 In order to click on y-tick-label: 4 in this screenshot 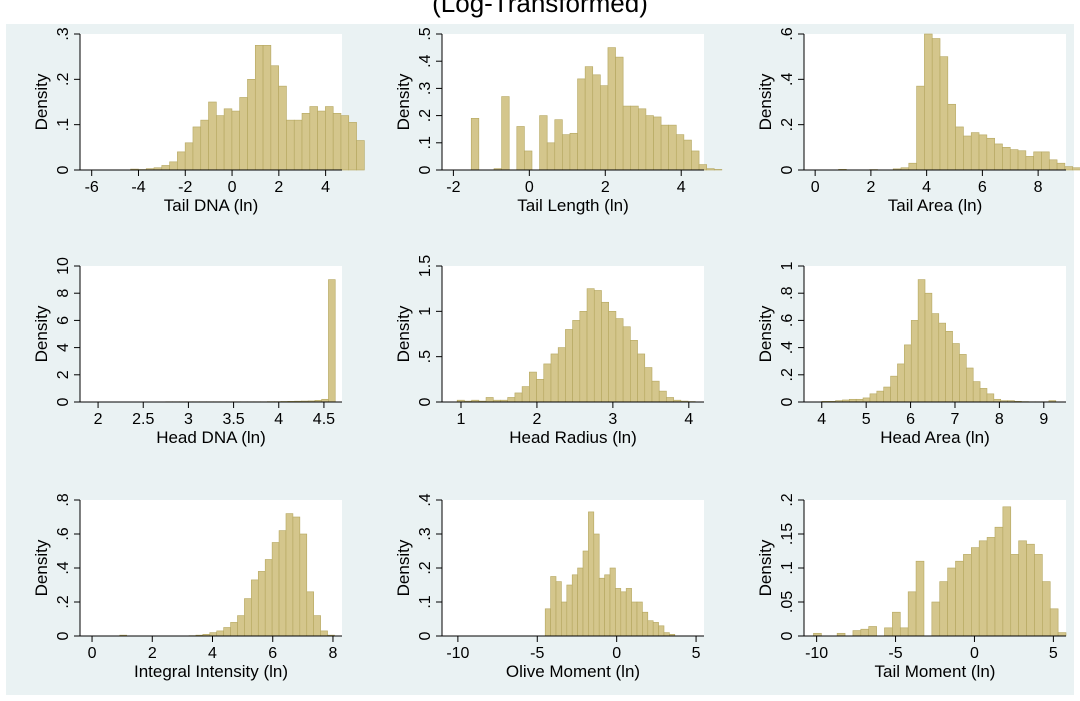, I will do `click(63, 347)`.